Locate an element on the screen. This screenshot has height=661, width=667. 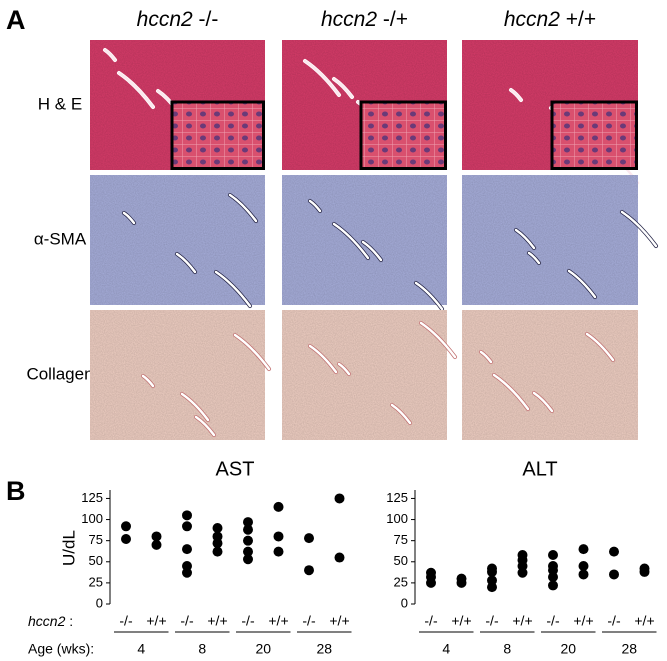
row-label: α-SMA is located at coordinates (60, 238).